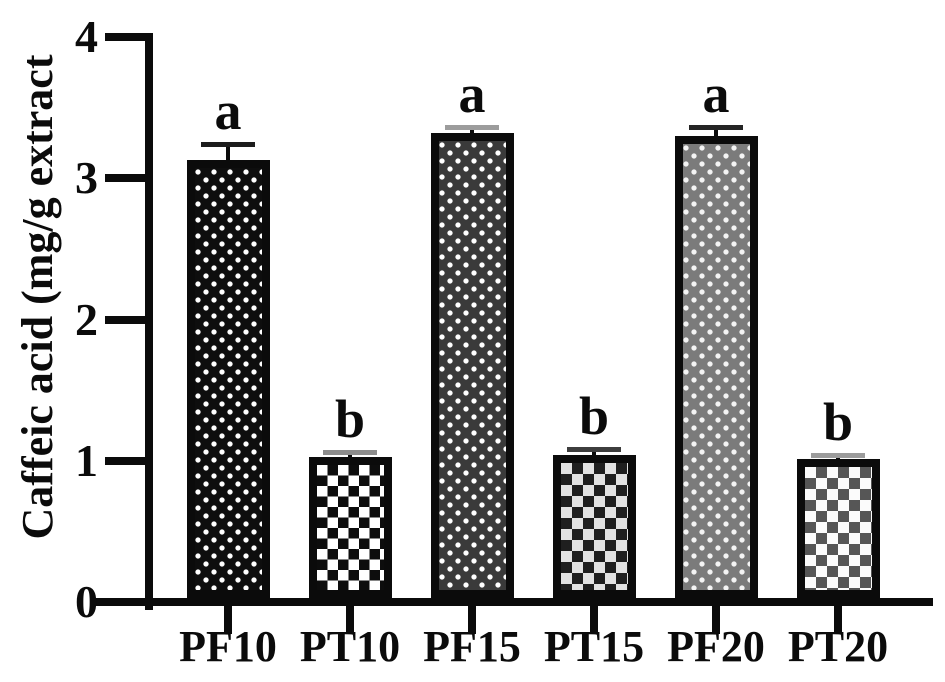  Describe the element at coordinates (838, 422) in the screenshot. I see `sig-letter-pt20: b` at that location.